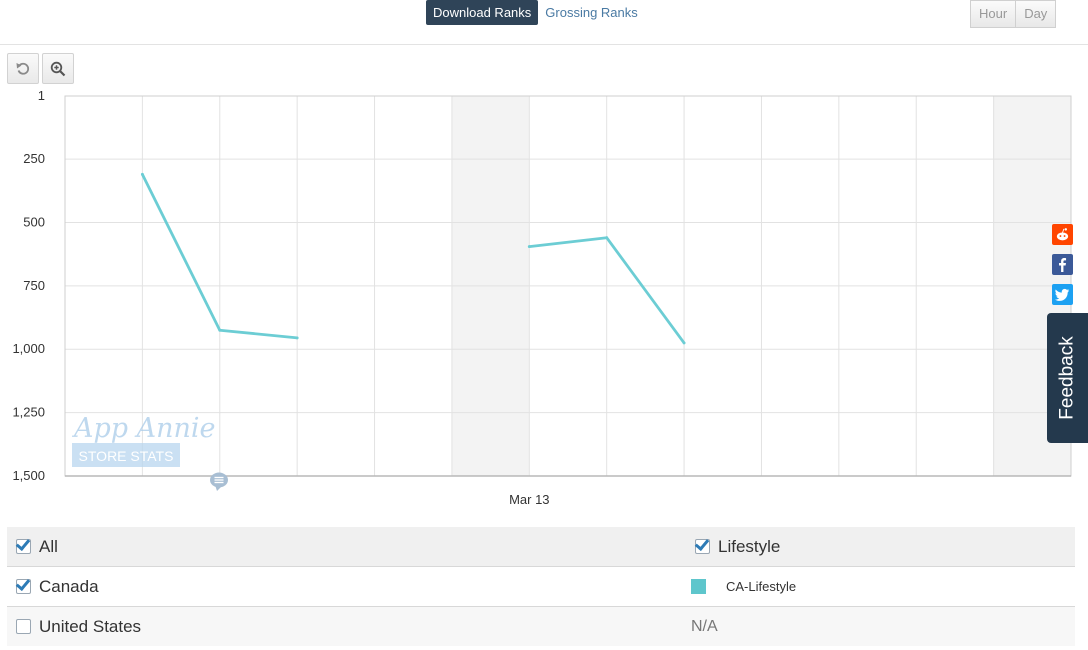 The height and width of the screenshot is (650, 1088). I want to click on twitter-share-button, so click(1062, 294).